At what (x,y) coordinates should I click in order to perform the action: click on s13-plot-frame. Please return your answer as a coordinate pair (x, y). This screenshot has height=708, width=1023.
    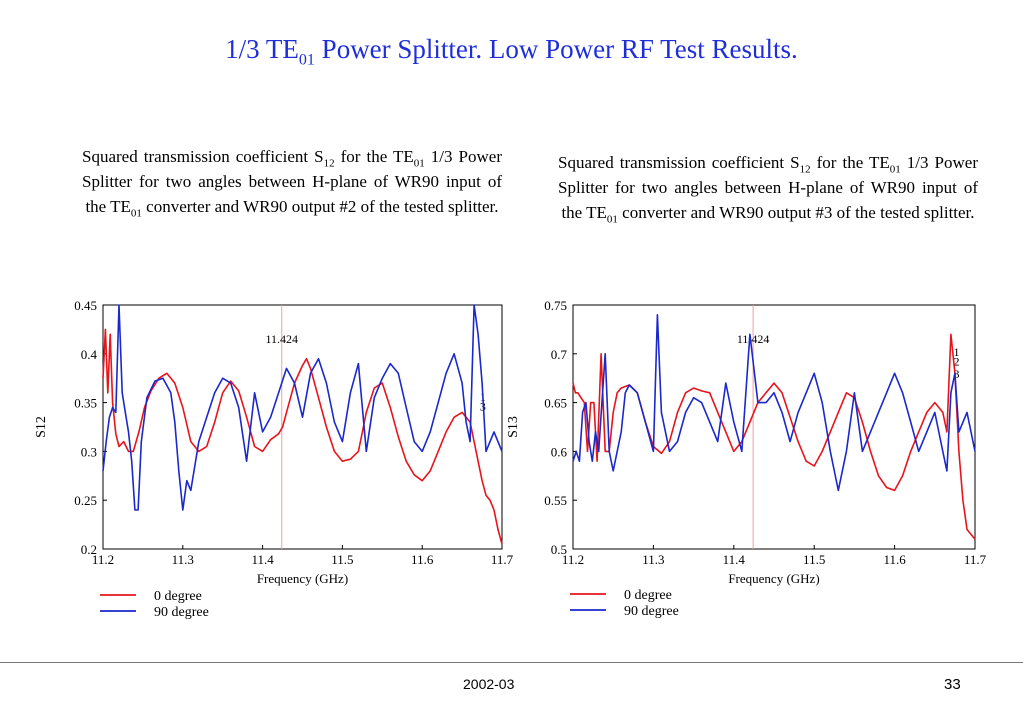
    Looking at the image, I should click on (774, 427).